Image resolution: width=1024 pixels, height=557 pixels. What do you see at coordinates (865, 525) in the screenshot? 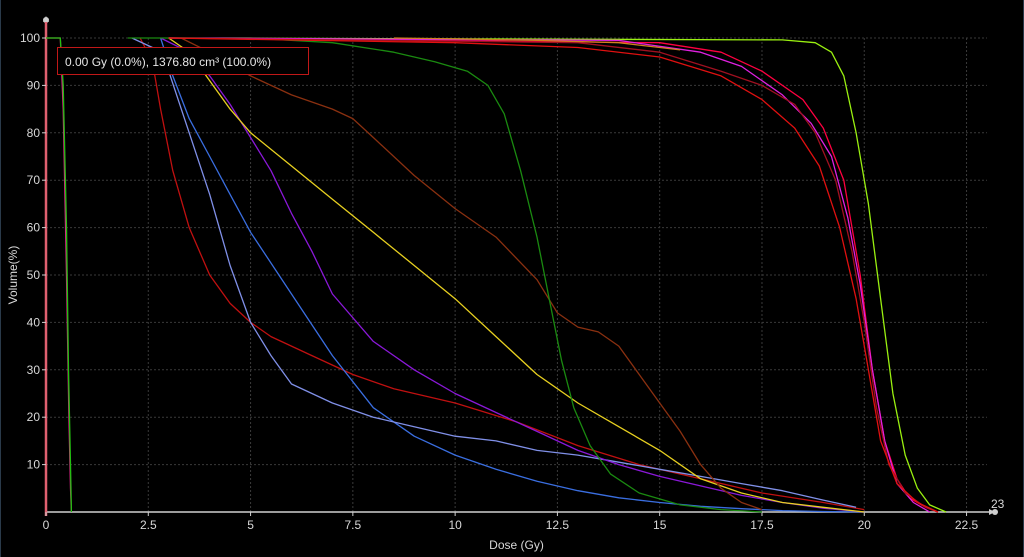
I see `x-tick-label: 20` at bounding box center [865, 525].